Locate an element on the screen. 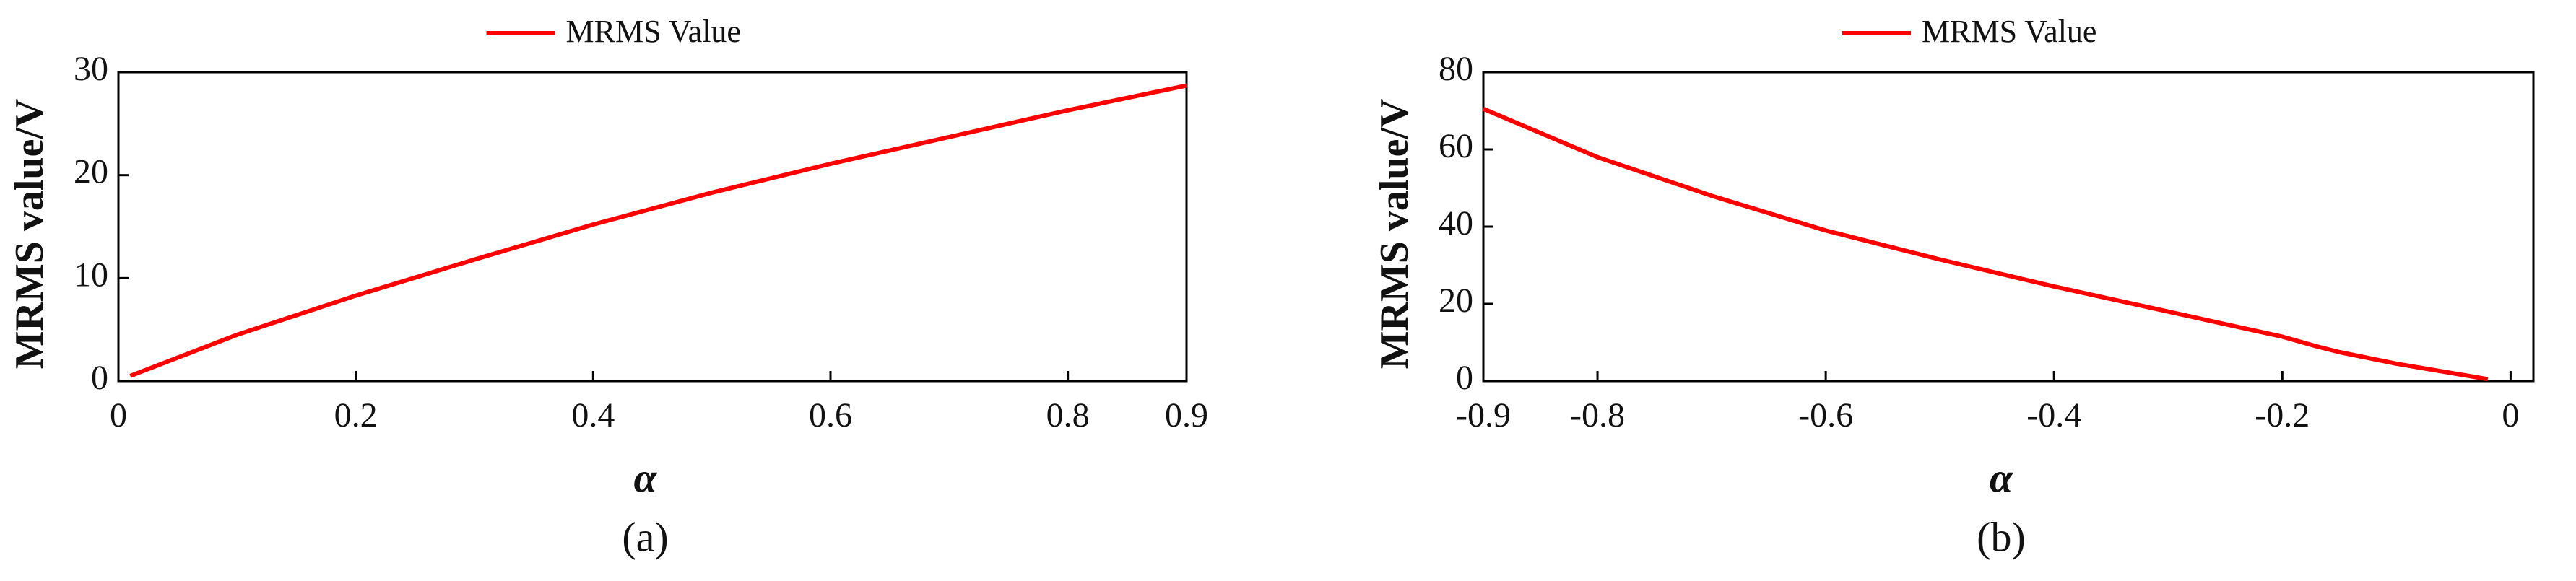 This screenshot has width=2576, height=581. x-tick-label: -0.6 is located at coordinates (1825, 415).